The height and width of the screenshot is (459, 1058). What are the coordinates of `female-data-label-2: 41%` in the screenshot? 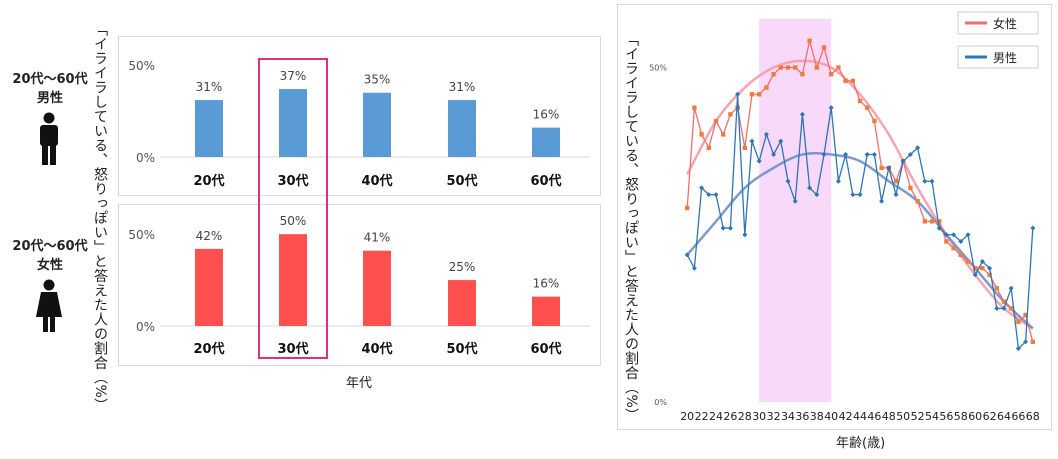 It's located at (377, 238).